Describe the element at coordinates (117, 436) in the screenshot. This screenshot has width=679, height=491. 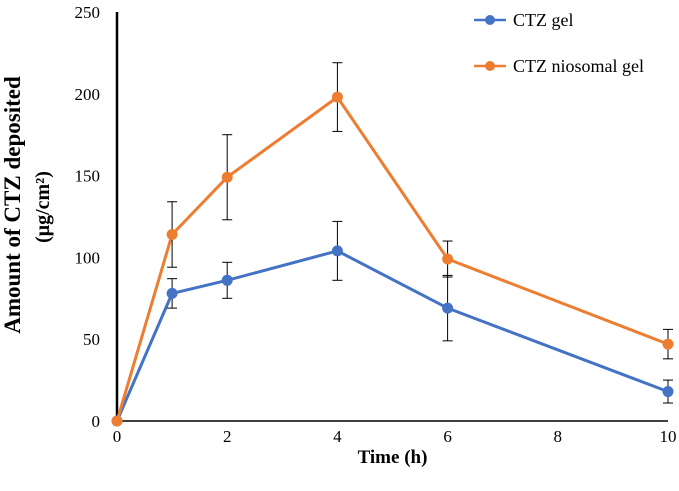
I see `x-tick-label: 0` at that location.